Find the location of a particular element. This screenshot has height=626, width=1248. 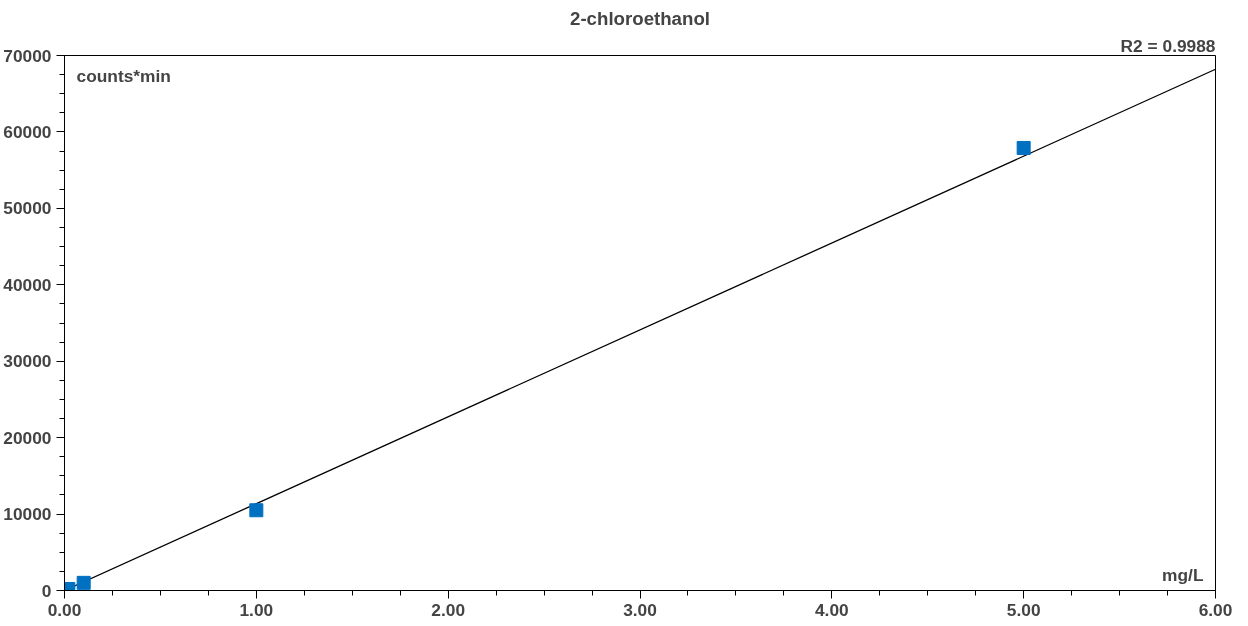

annotation: R2 = 0.9988 is located at coordinates (1168, 45).